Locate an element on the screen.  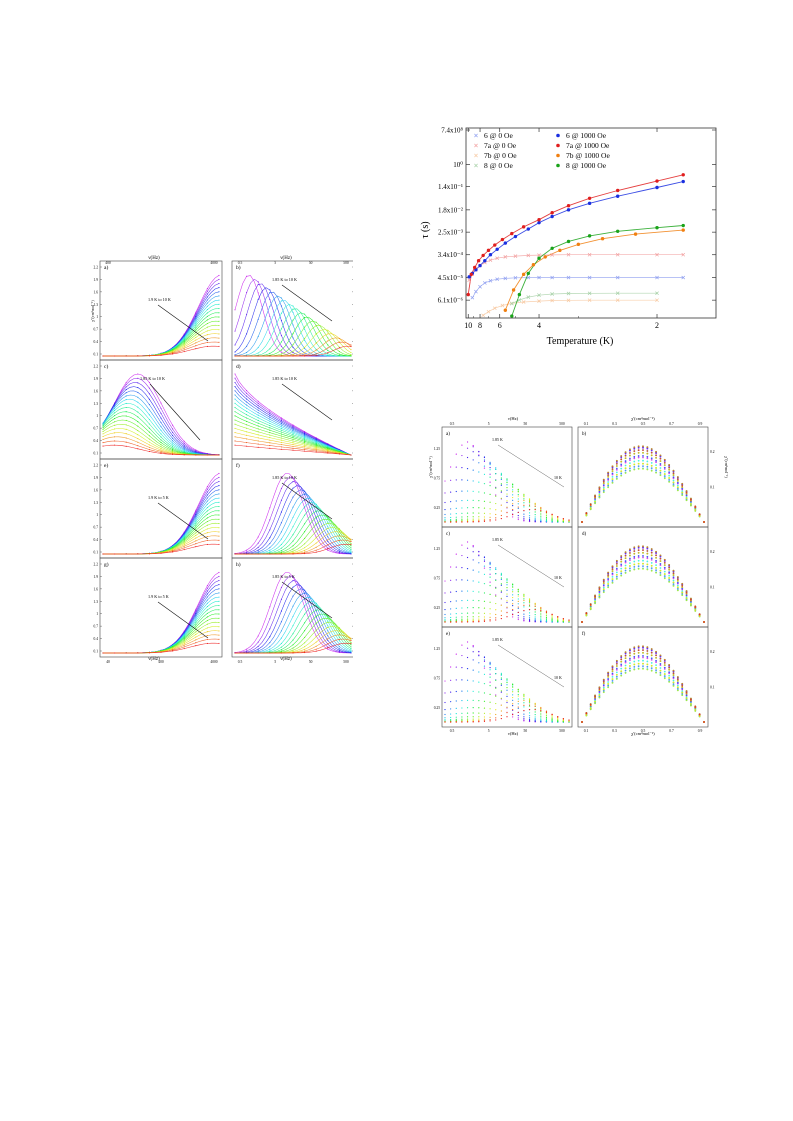
panel-id: d) is located at coordinates (238, 366).